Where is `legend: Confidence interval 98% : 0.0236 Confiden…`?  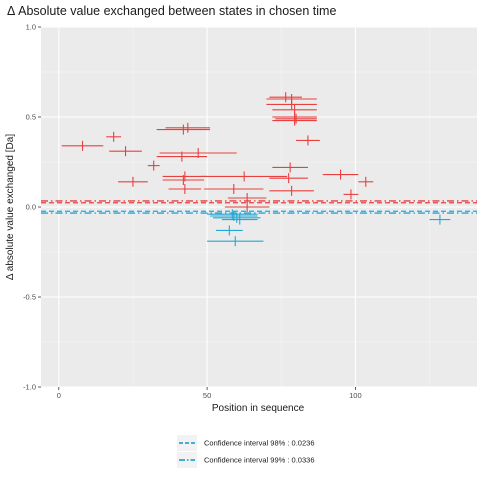
legend: Confidence interval 98% : 0.0236 Confiden… is located at coordinates (257, 452).